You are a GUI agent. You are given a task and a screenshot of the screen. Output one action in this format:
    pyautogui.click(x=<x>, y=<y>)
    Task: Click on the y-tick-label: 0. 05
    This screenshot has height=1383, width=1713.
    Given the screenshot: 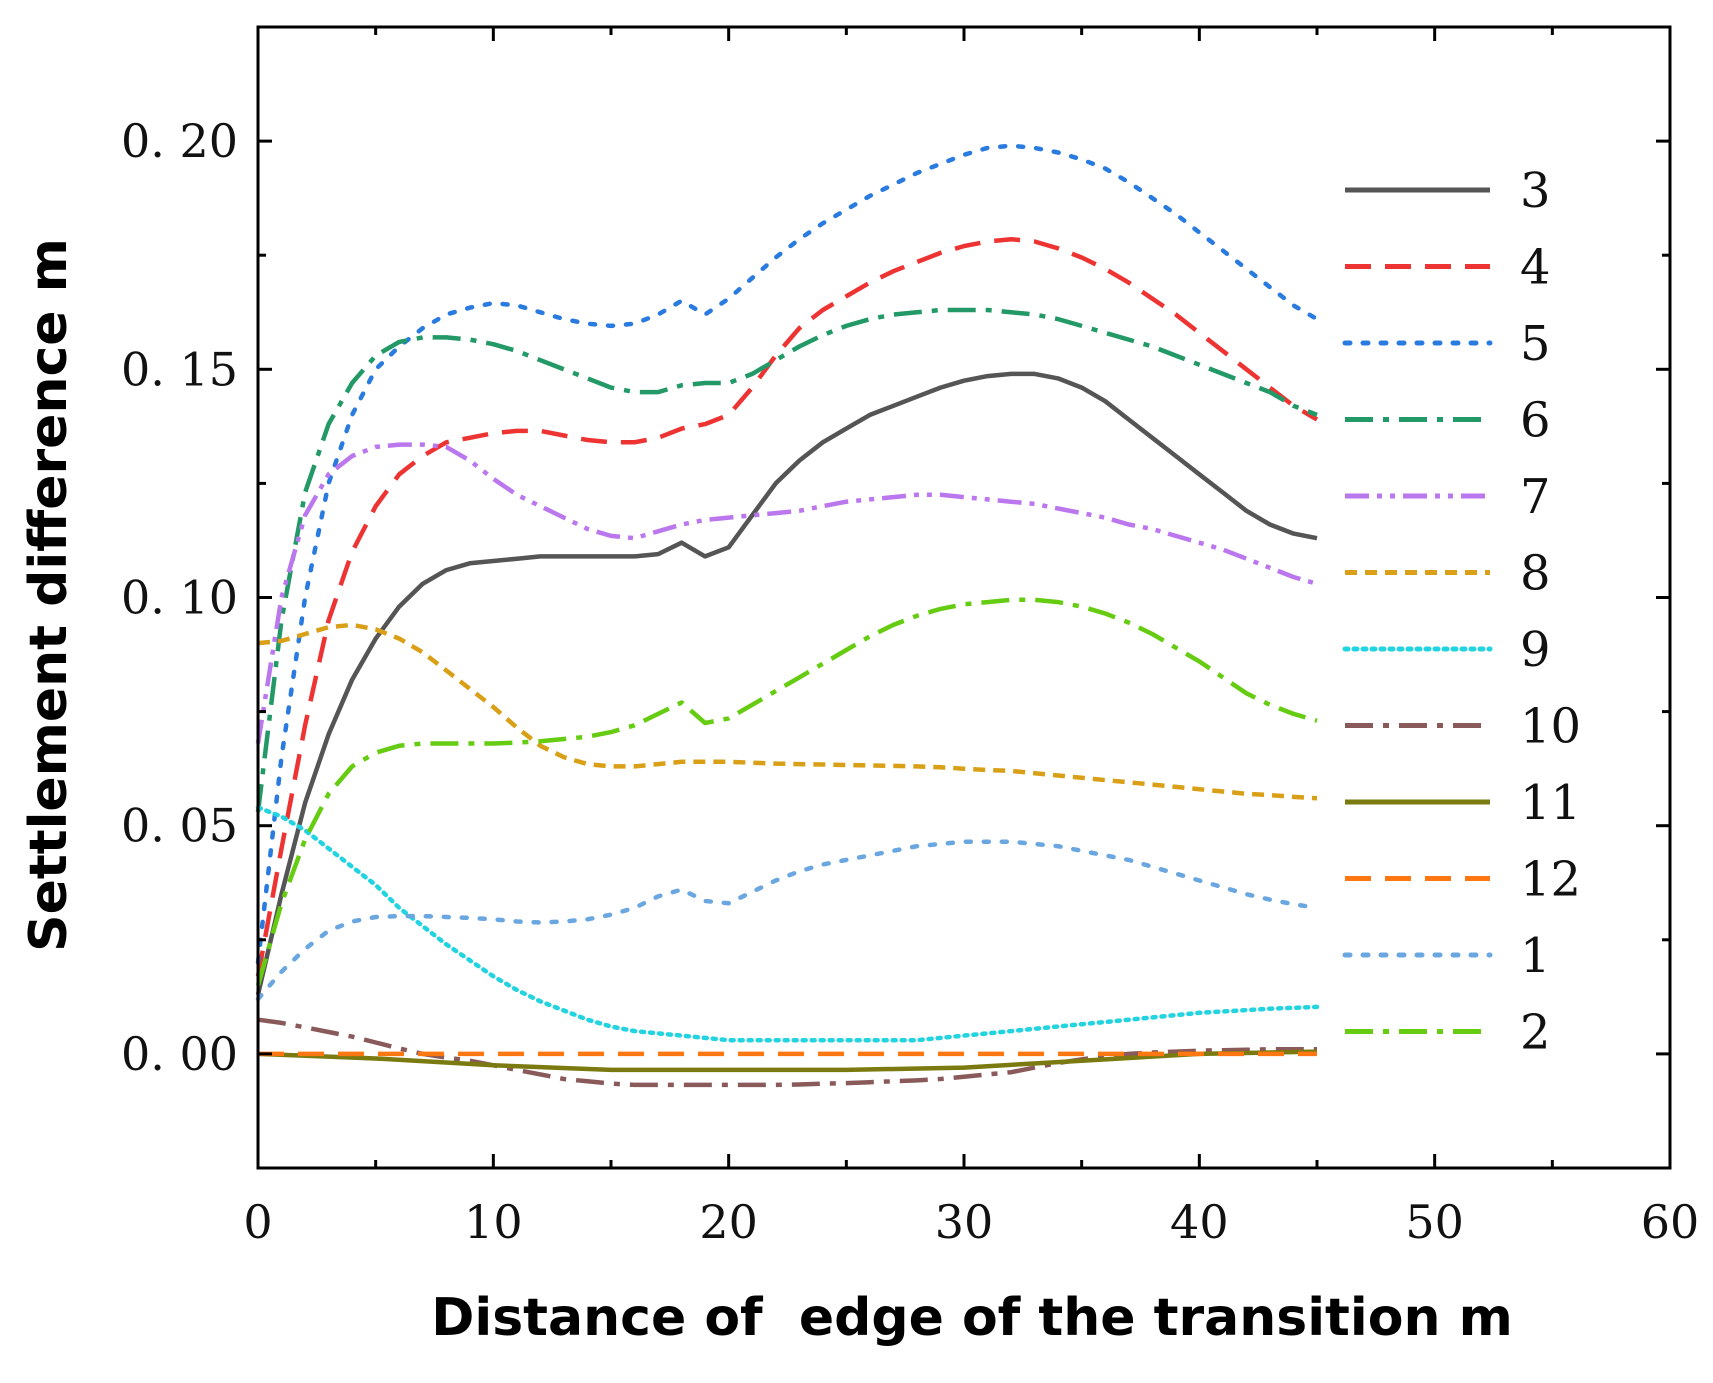 What is the action you would take?
    pyautogui.click(x=179, y=826)
    